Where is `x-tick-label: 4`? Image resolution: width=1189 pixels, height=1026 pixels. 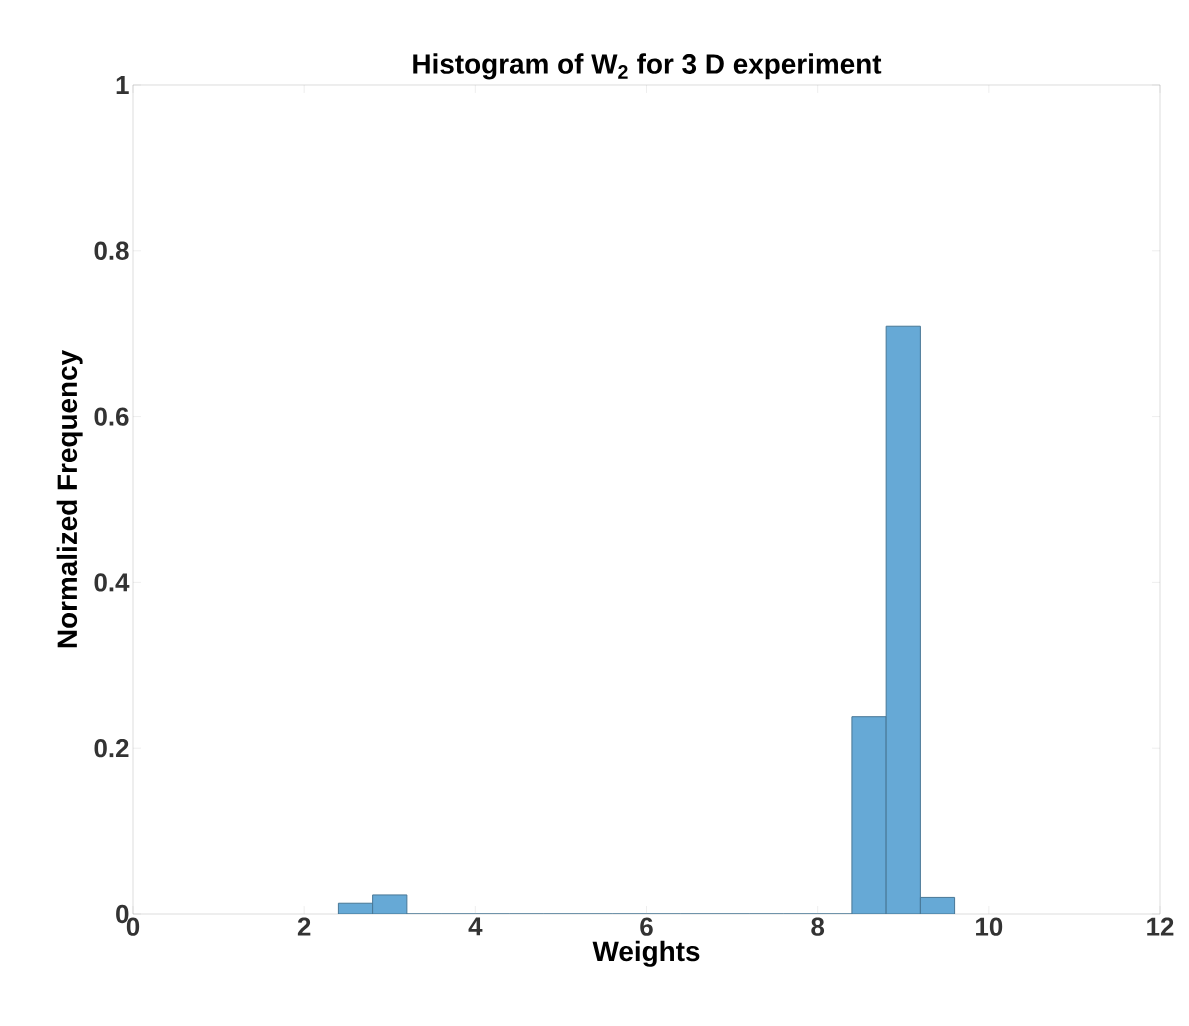
x-tick-label: 4 is located at coordinates (475, 926).